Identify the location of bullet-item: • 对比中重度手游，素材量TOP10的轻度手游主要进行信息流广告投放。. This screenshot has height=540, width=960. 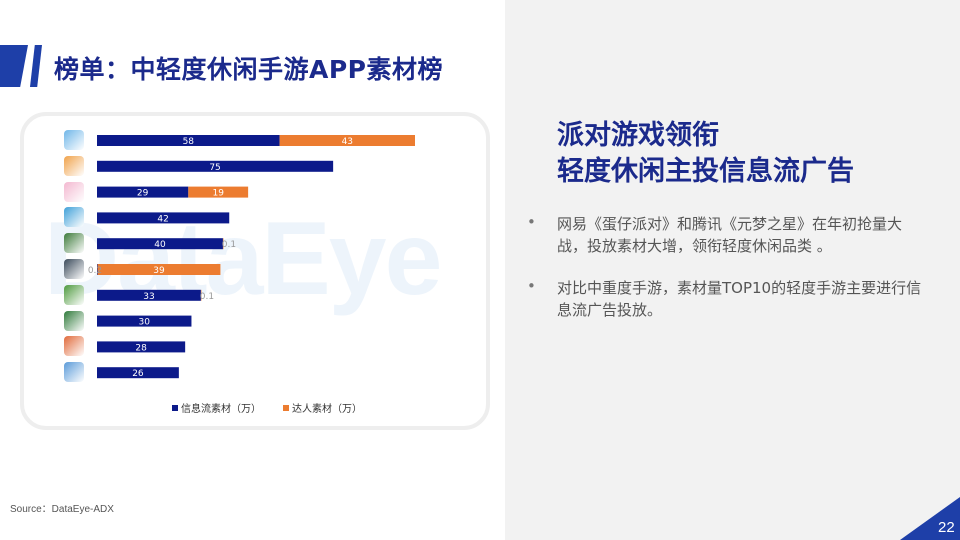
(727, 299).